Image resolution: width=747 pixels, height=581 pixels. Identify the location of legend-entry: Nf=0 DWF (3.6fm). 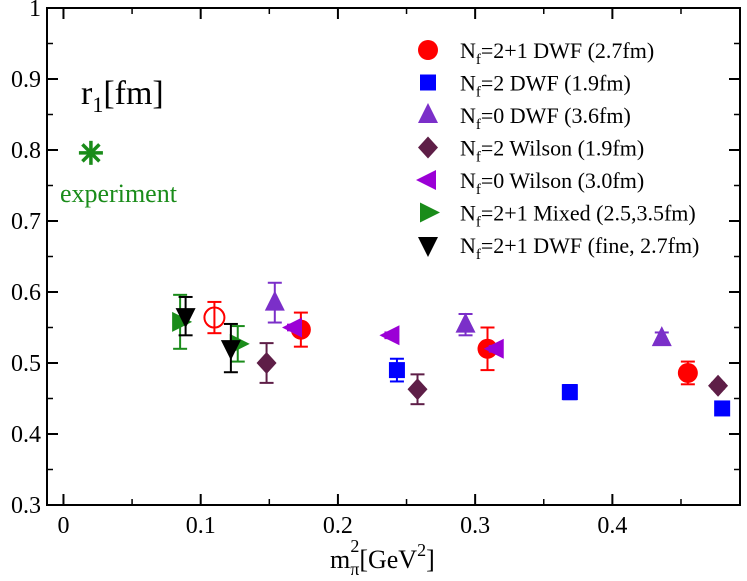
(524, 118).